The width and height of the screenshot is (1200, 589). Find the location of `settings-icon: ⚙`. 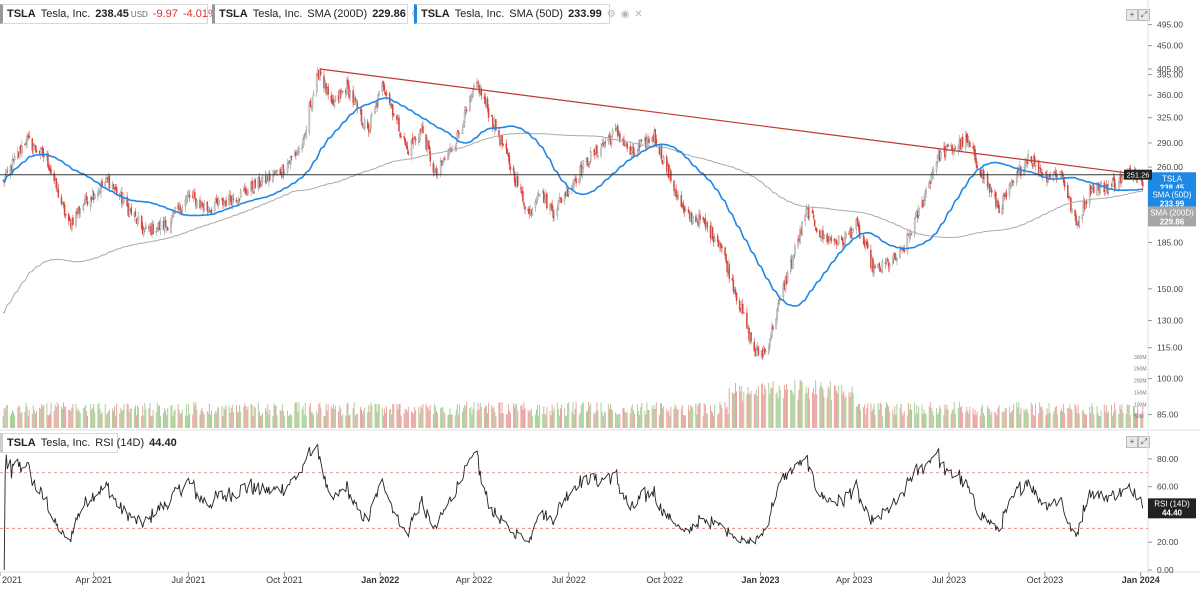

settings-icon: ⚙ is located at coordinates (611, 14).